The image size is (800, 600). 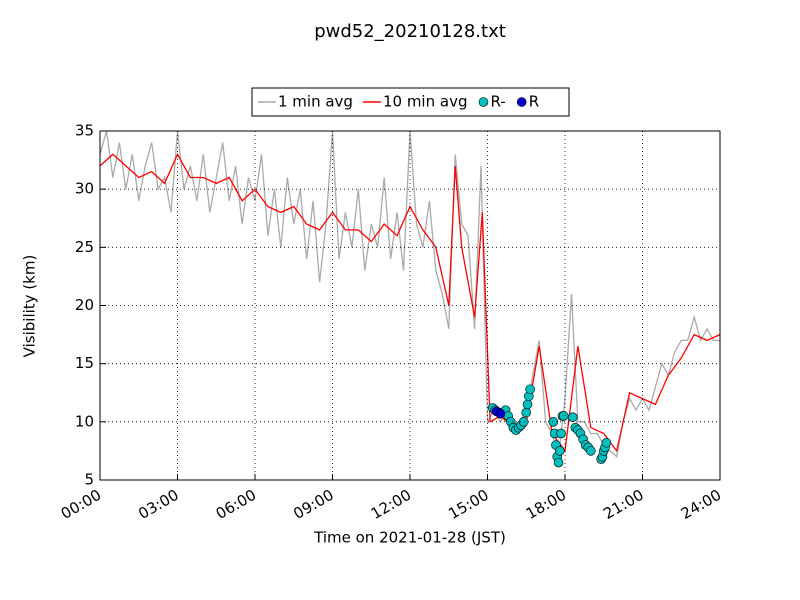 I want to click on y-tick-label: 10, so click(x=84, y=421).